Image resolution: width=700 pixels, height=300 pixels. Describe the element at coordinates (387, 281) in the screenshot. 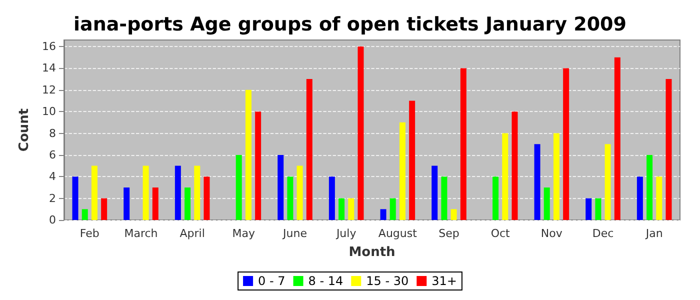

I see `legend-label: 15 - 30` at that location.